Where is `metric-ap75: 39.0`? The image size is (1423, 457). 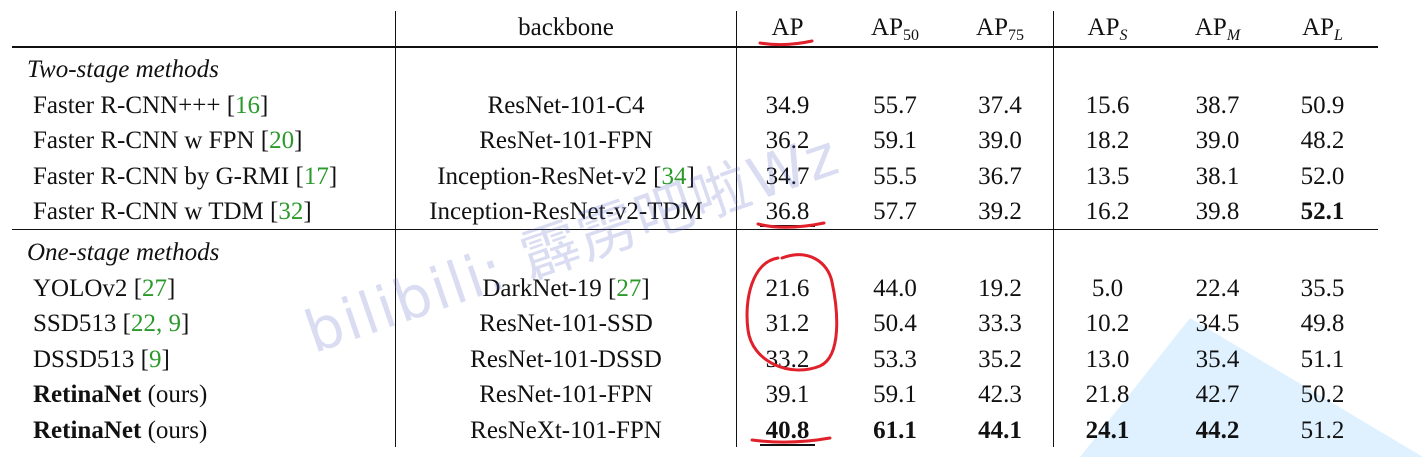
metric-ap75: 39.0 is located at coordinates (1000, 140).